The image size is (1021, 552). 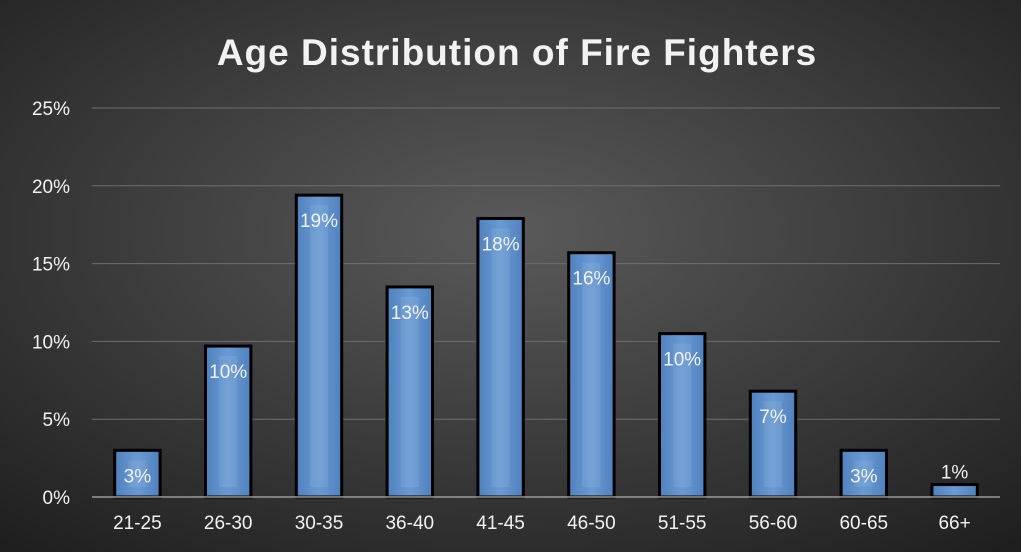 What do you see at coordinates (51, 187) in the screenshot?
I see `y-tick-label: 20%` at bounding box center [51, 187].